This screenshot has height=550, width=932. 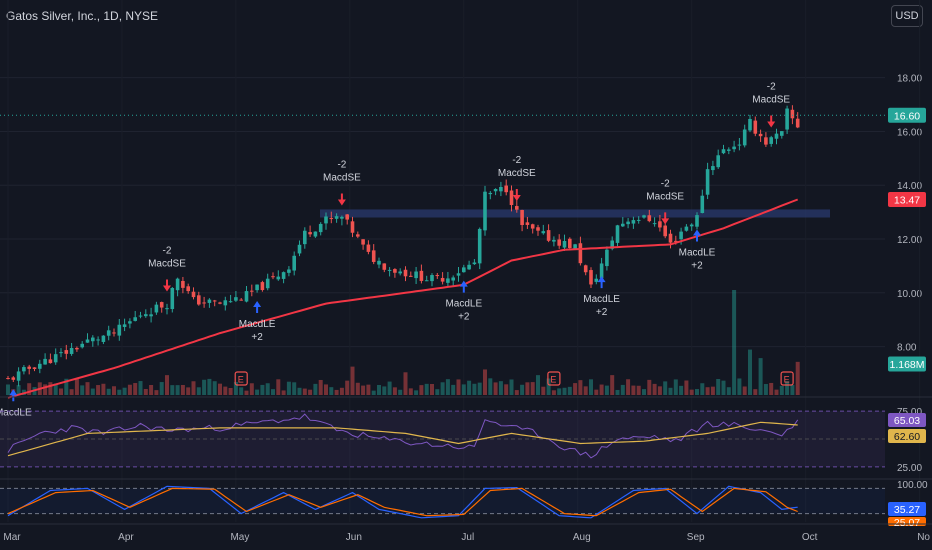 What do you see at coordinates (909, 79) in the screenshot?
I see `y-tick-label-5: 18.00` at bounding box center [909, 79].